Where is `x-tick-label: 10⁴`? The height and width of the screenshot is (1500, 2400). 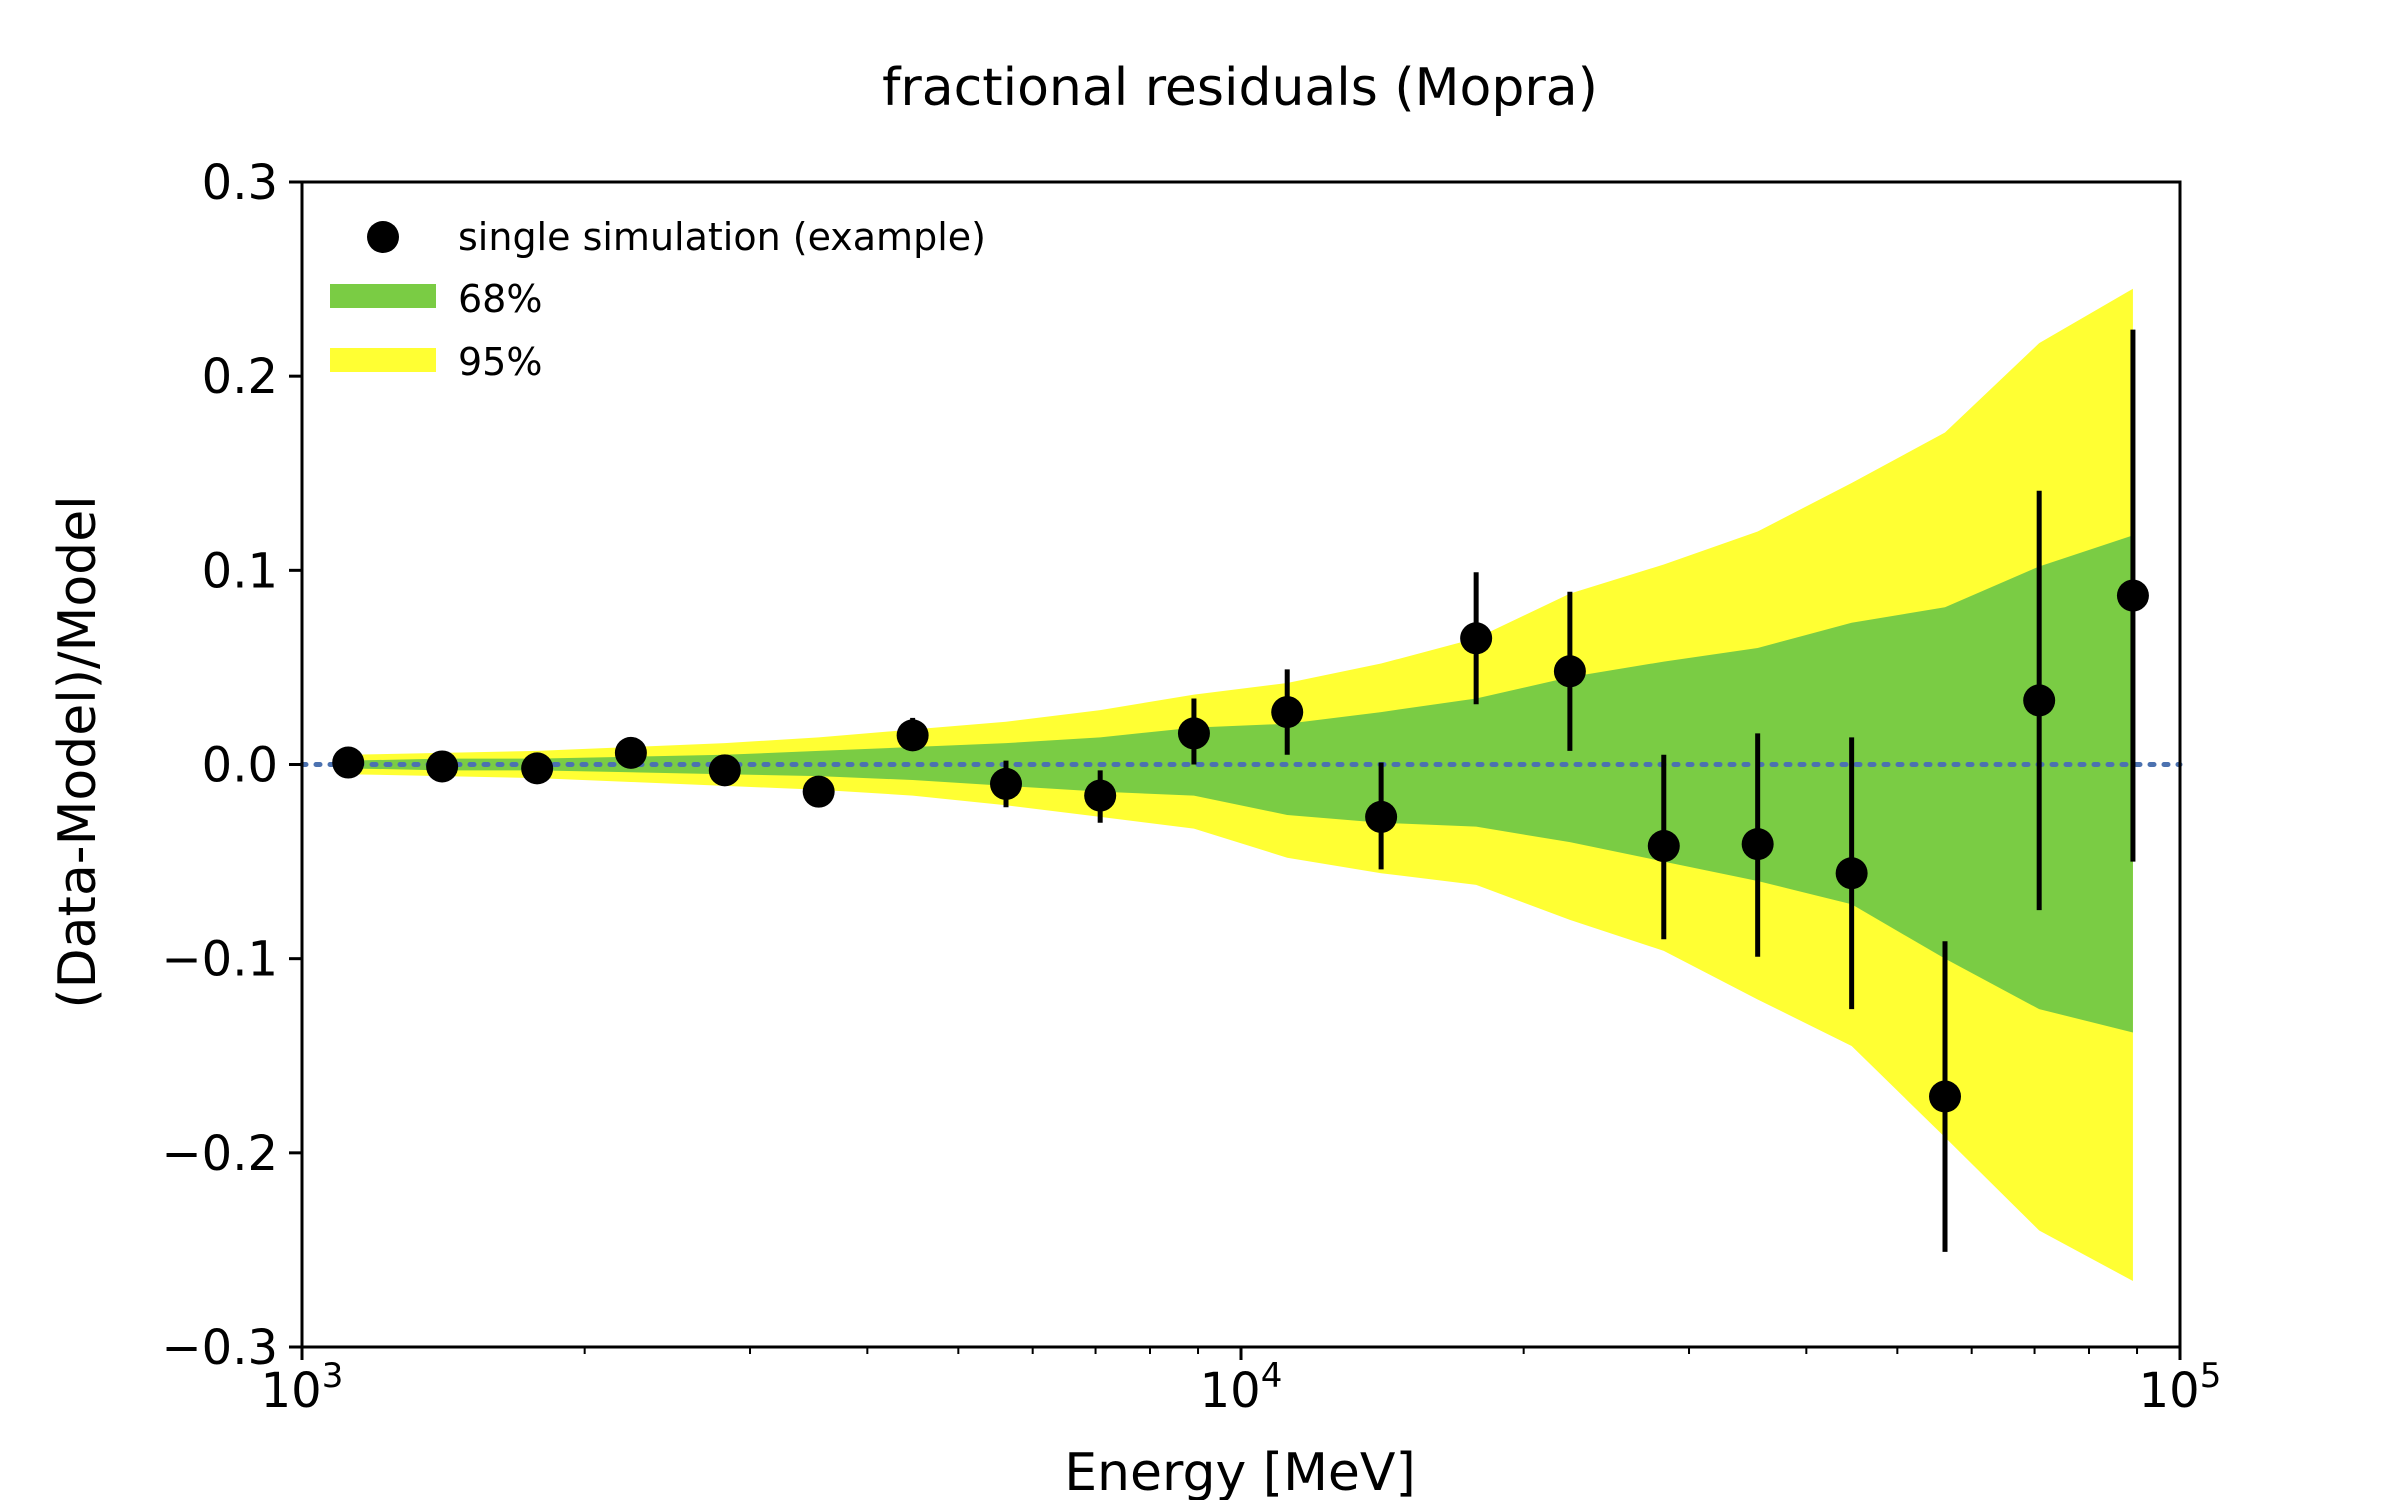 x-tick-label: 10⁴ is located at coordinates (1241, 1387).